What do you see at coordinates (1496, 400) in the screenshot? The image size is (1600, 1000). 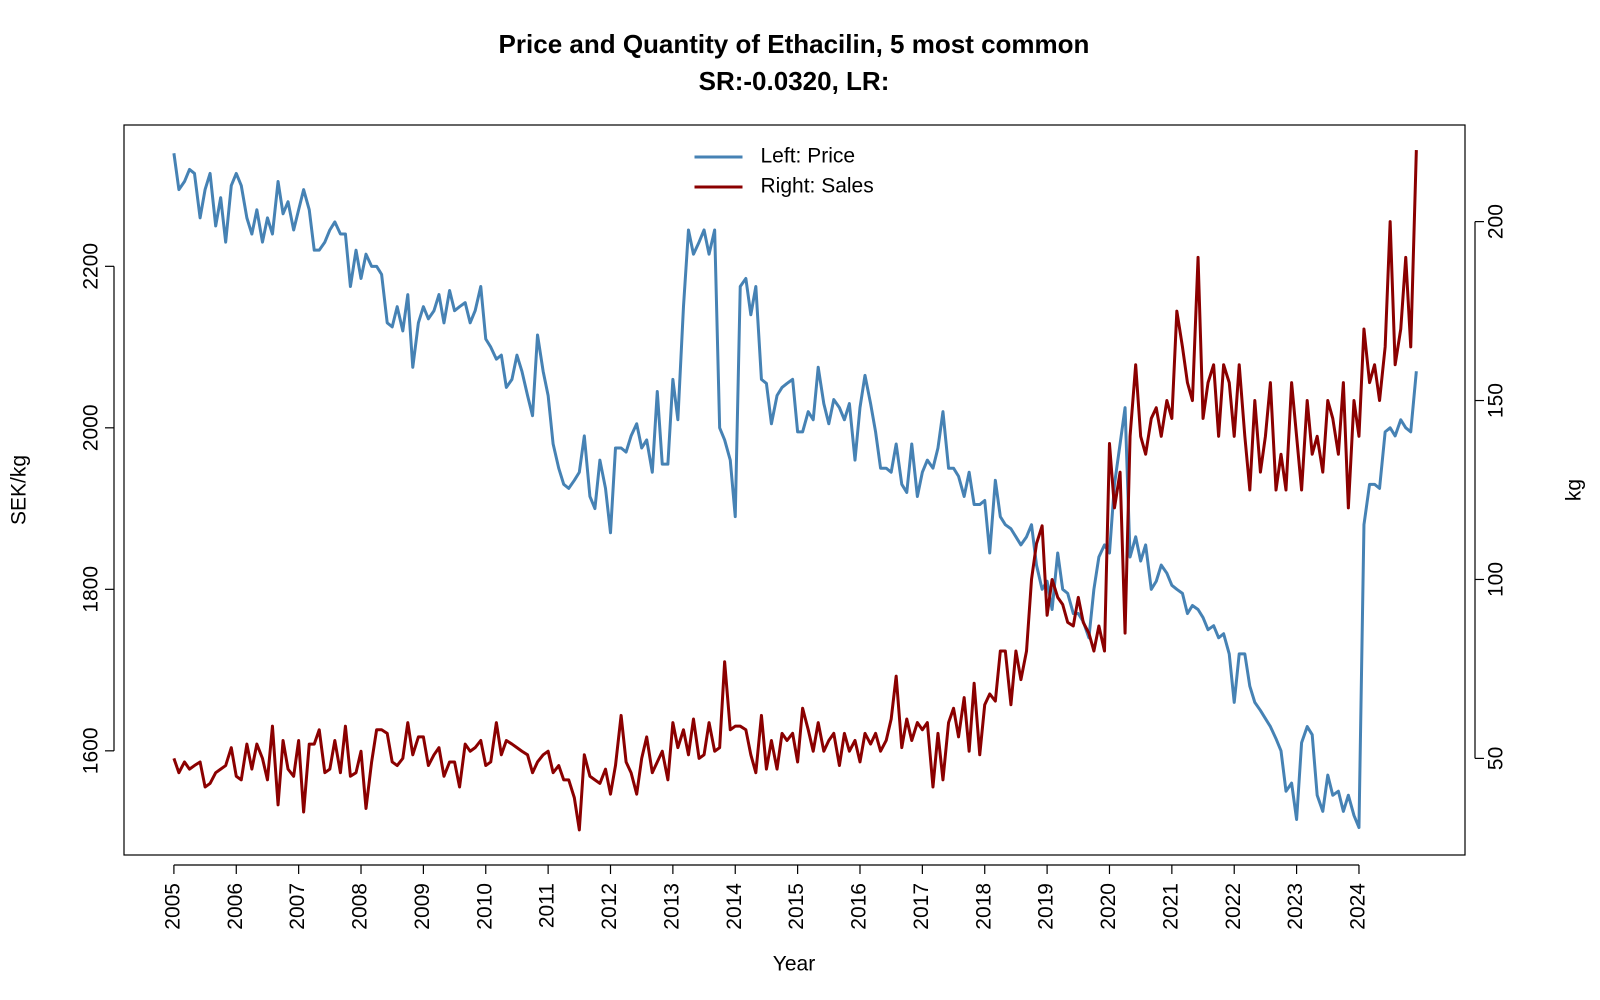 I see `y2-tick-label: 150` at bounding box center [1496, 400].